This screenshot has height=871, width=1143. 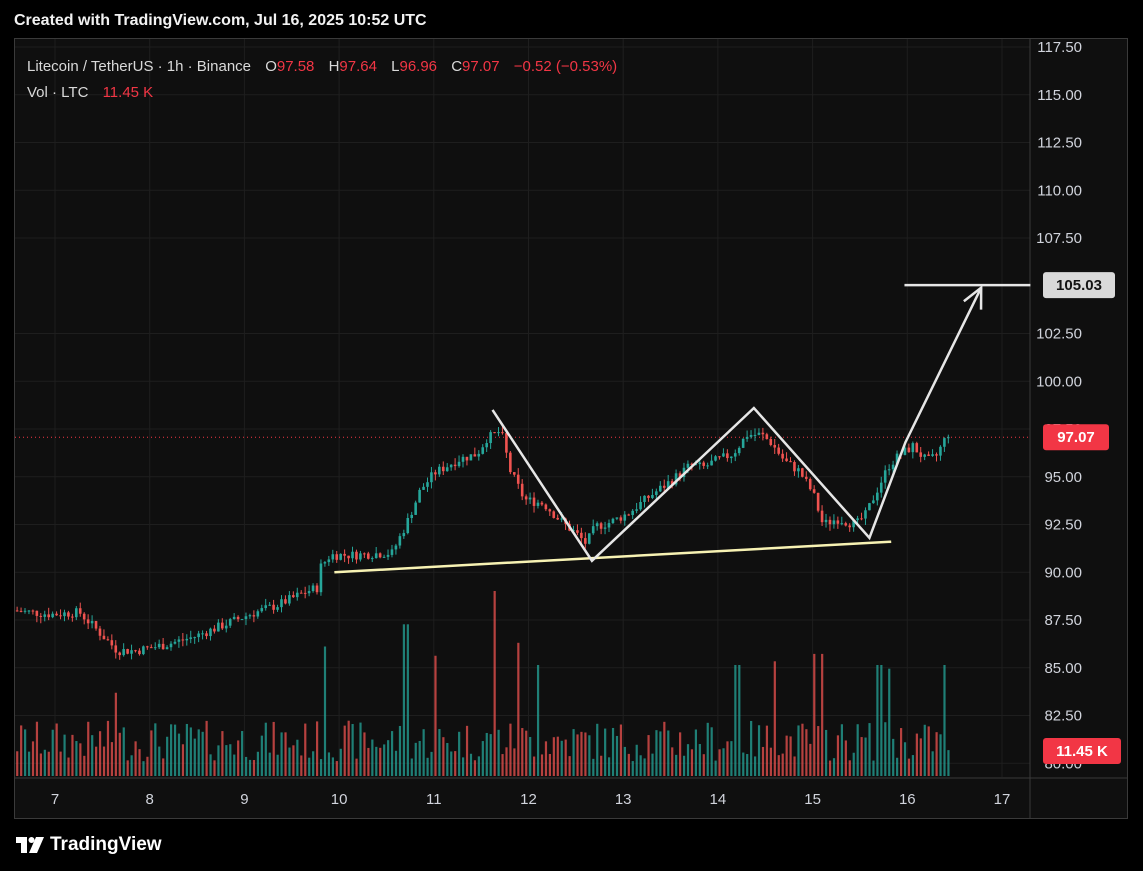 What do you see at coordinates (139, 66) in the screenshot?
I see `legend-symbol: Litecoin / TetherUS · 1h · Binance` at bounding box center [139, 66].